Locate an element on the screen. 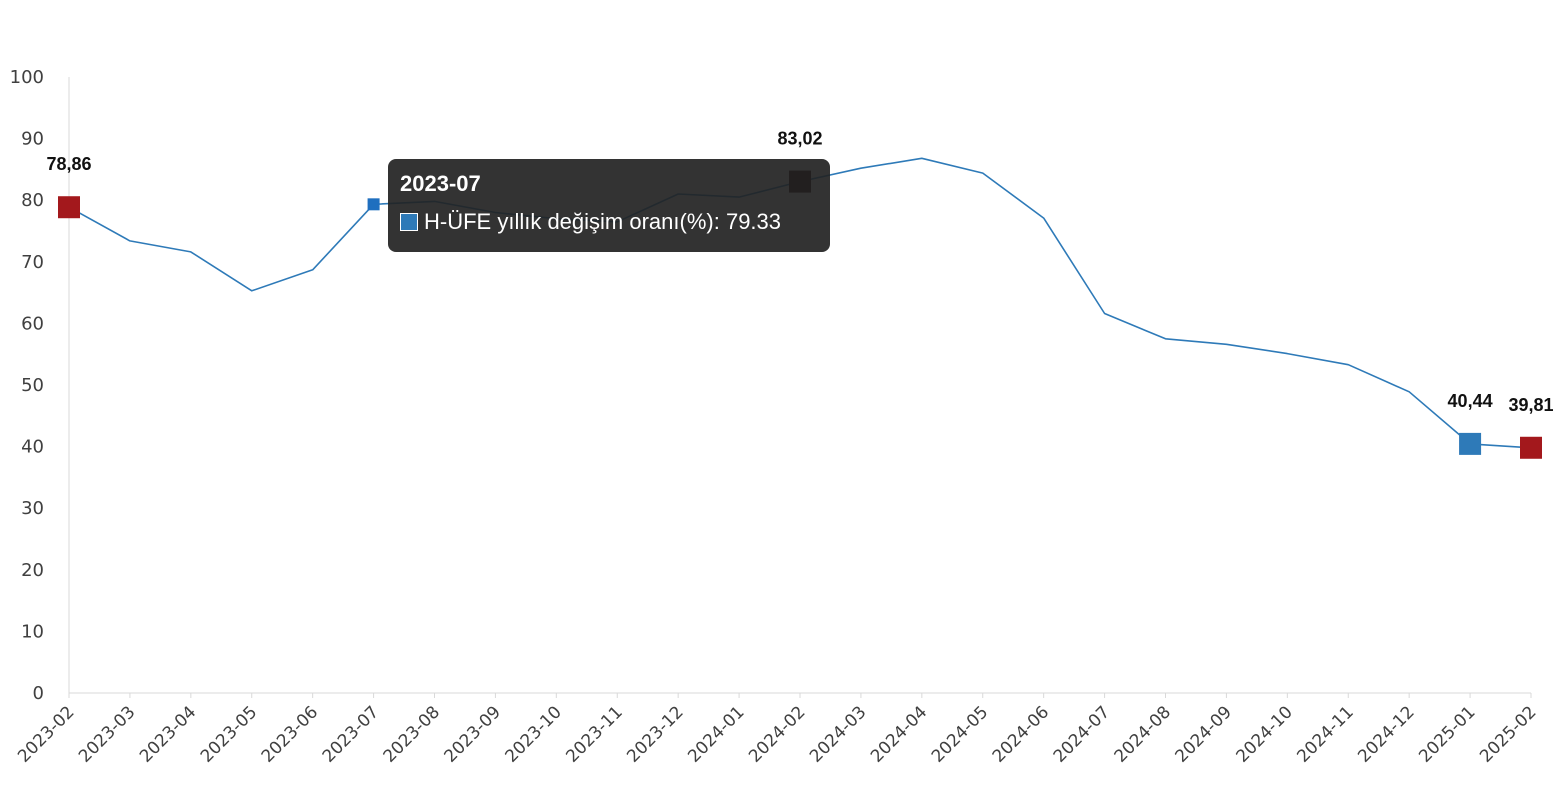 This screenshot has width=1556, height=800. y-tick-label: 30 is located at coordinates (32, 508).